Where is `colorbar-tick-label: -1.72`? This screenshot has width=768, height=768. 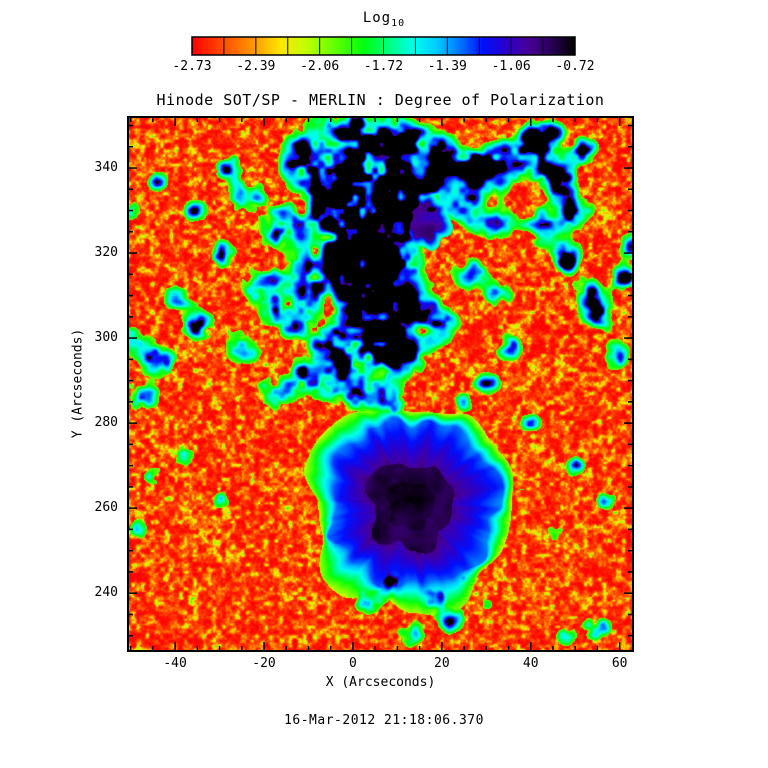
colorbar-tick-label: -1.72 is located at coordinates (383, 66).